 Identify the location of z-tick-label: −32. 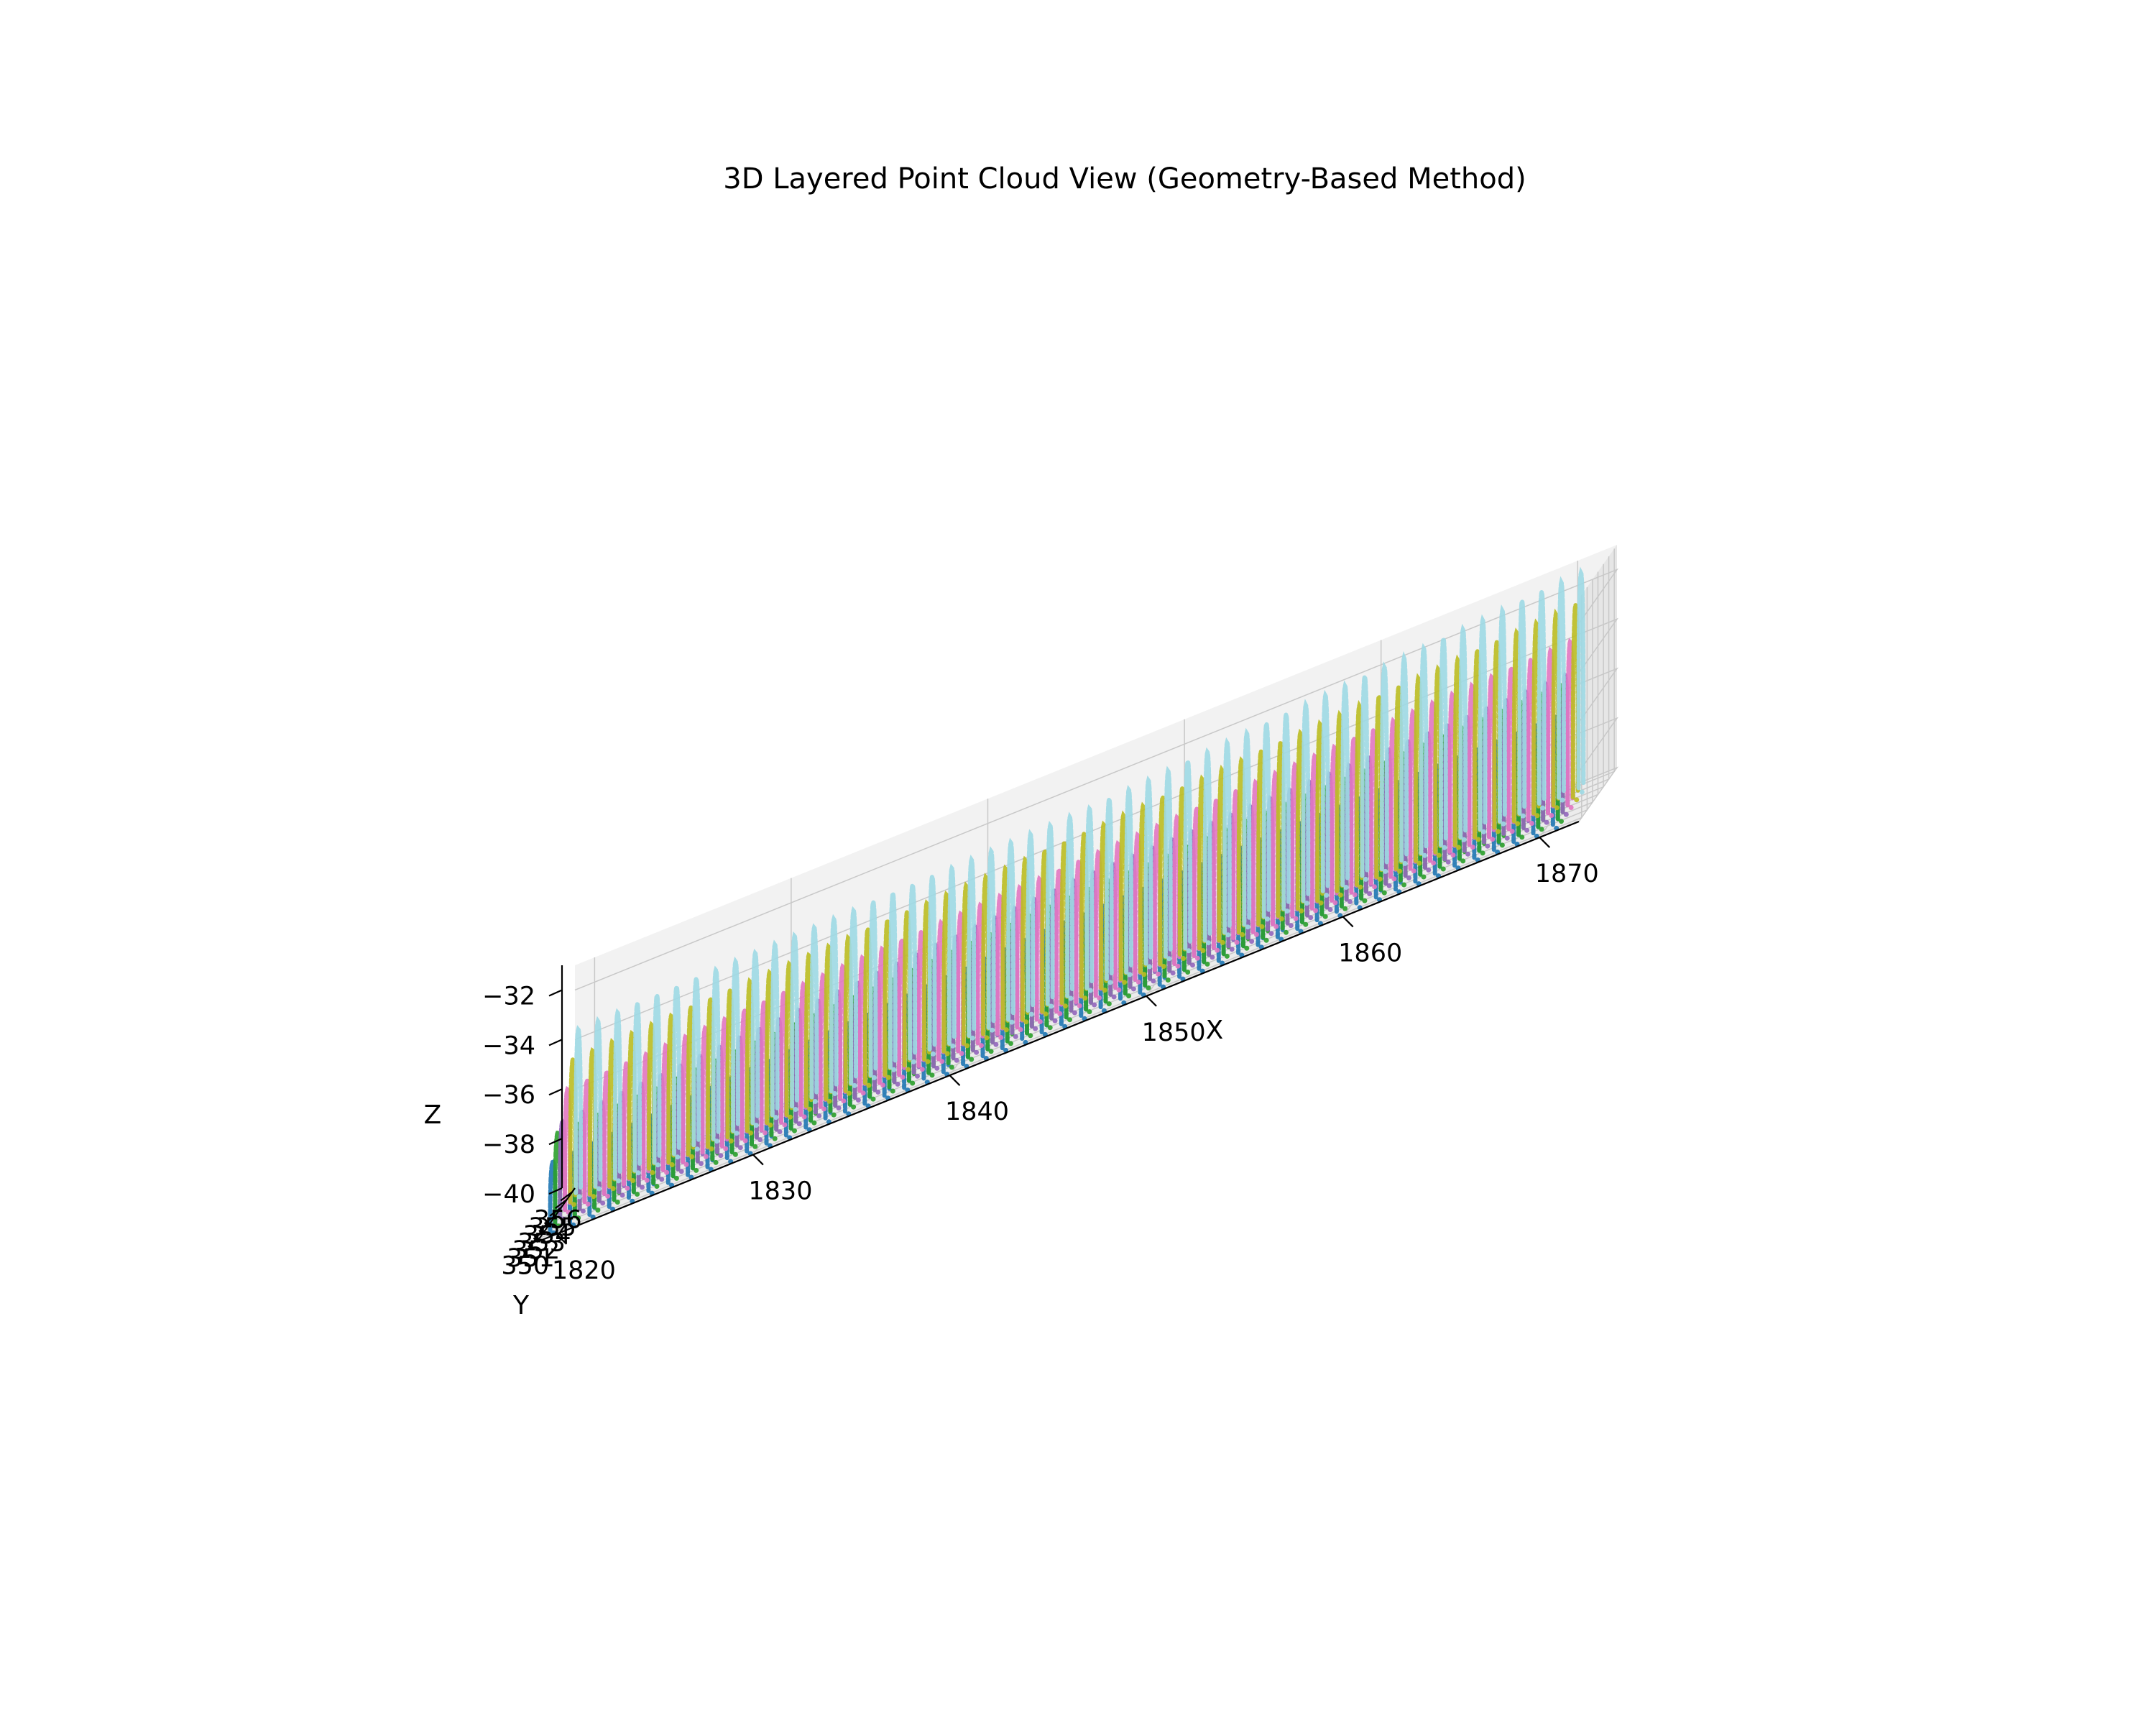
(509, 996).